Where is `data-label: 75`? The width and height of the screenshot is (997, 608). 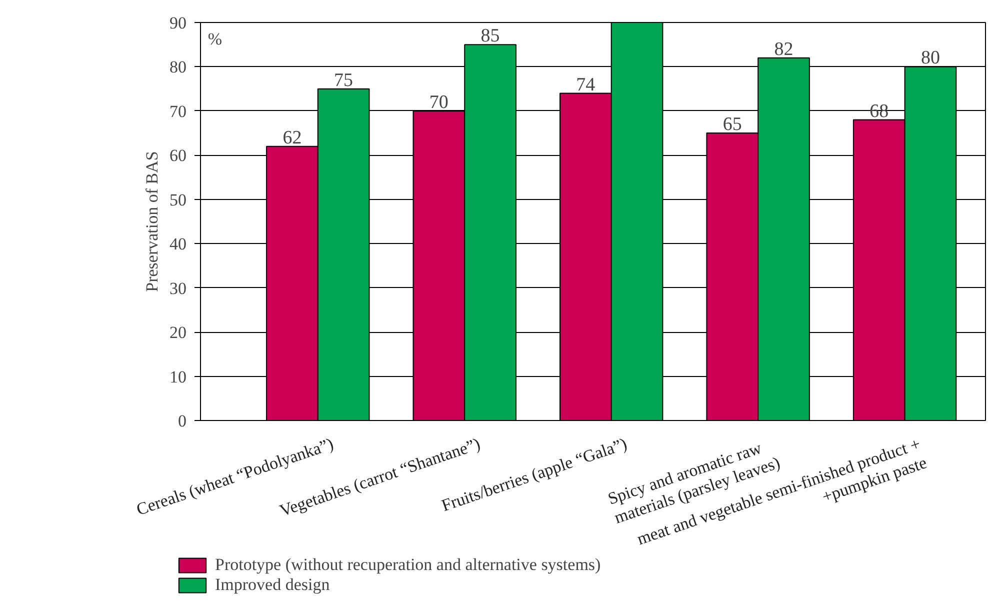 data-label: 75 is located at coordinates (344, 80).